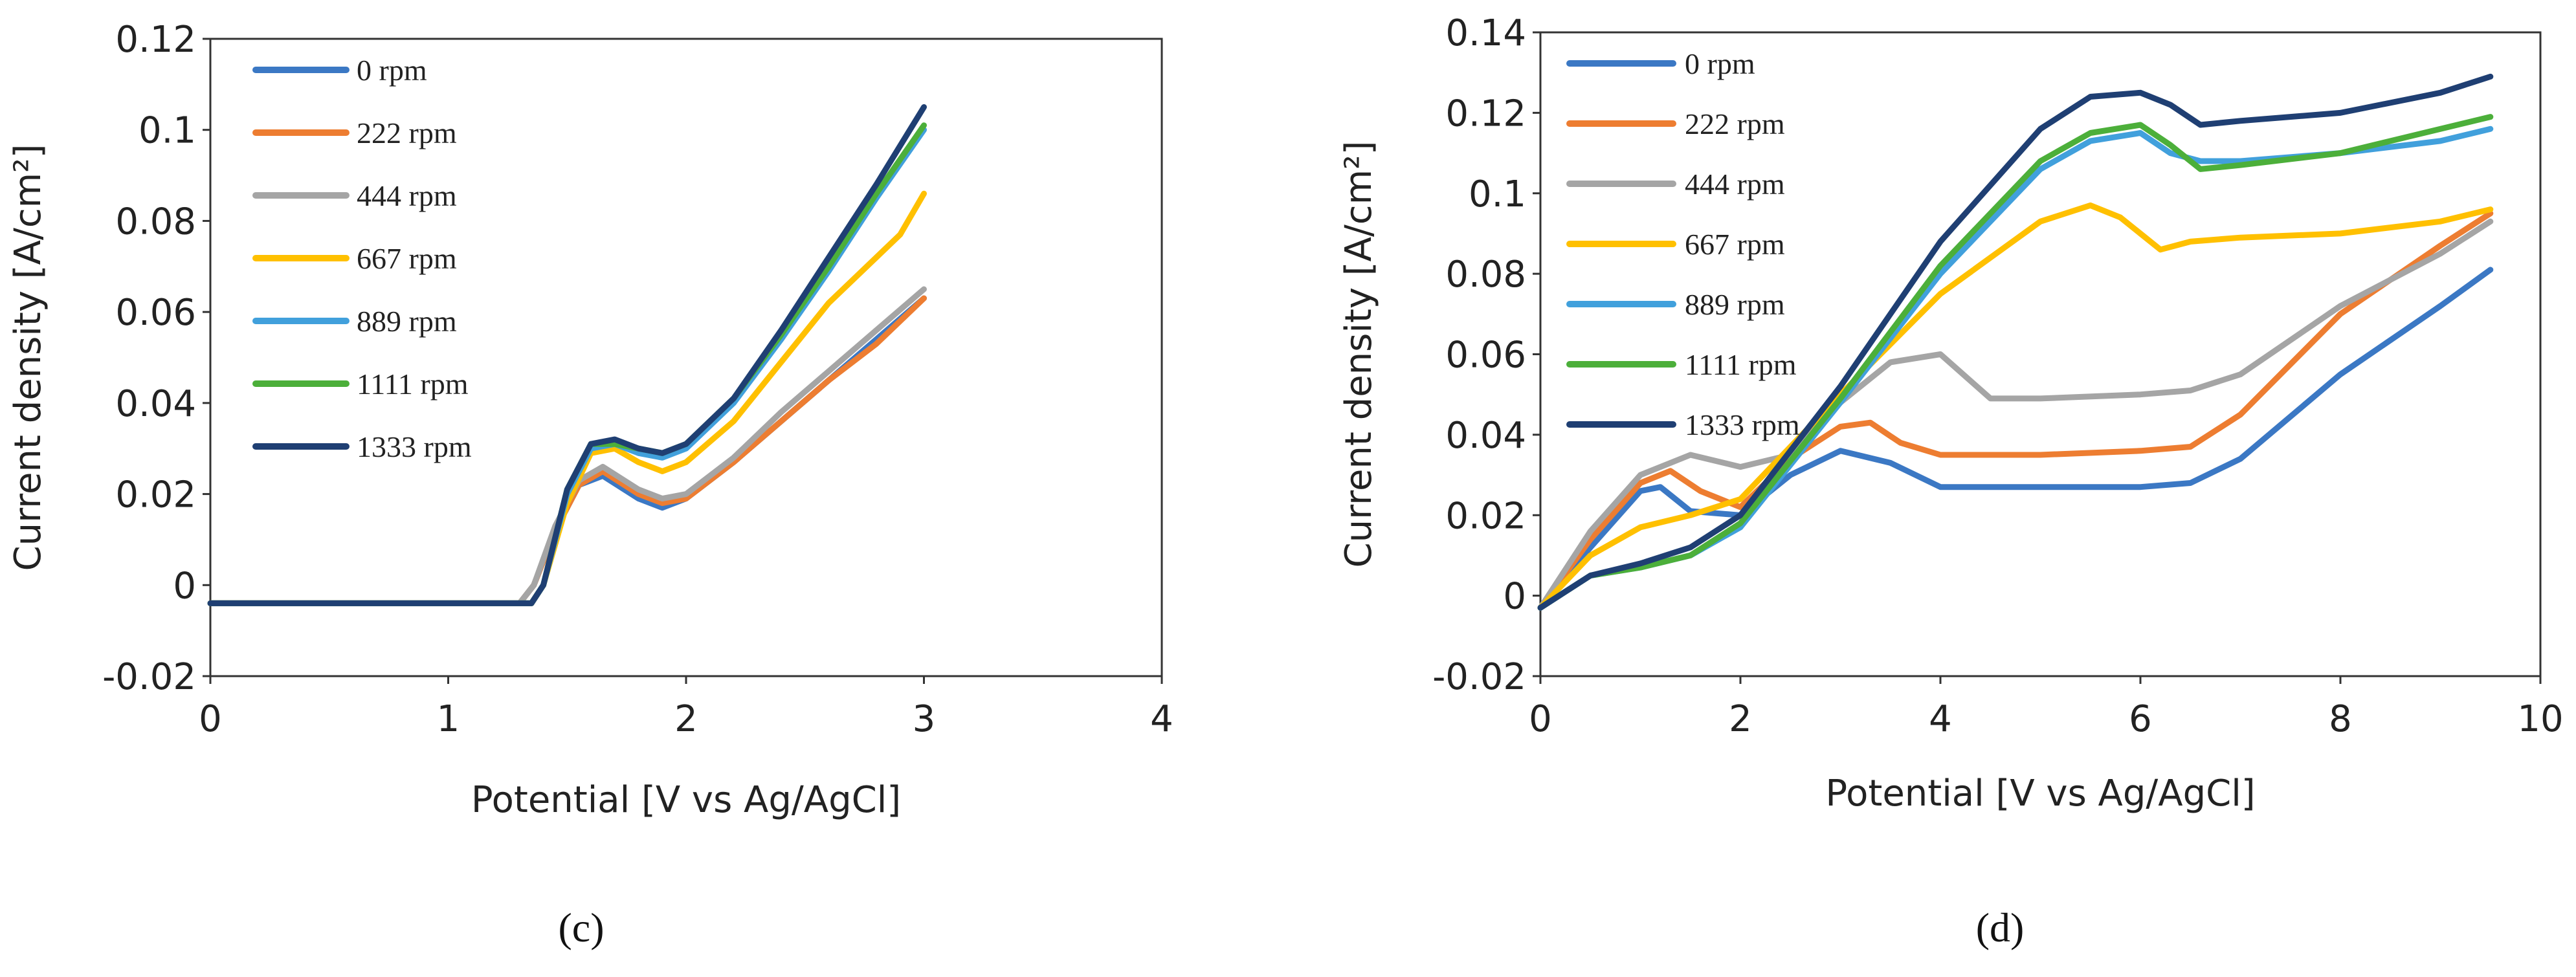 The image size is (2576, 977). I want to click on panel-caption: (d), so click(2000, 927).